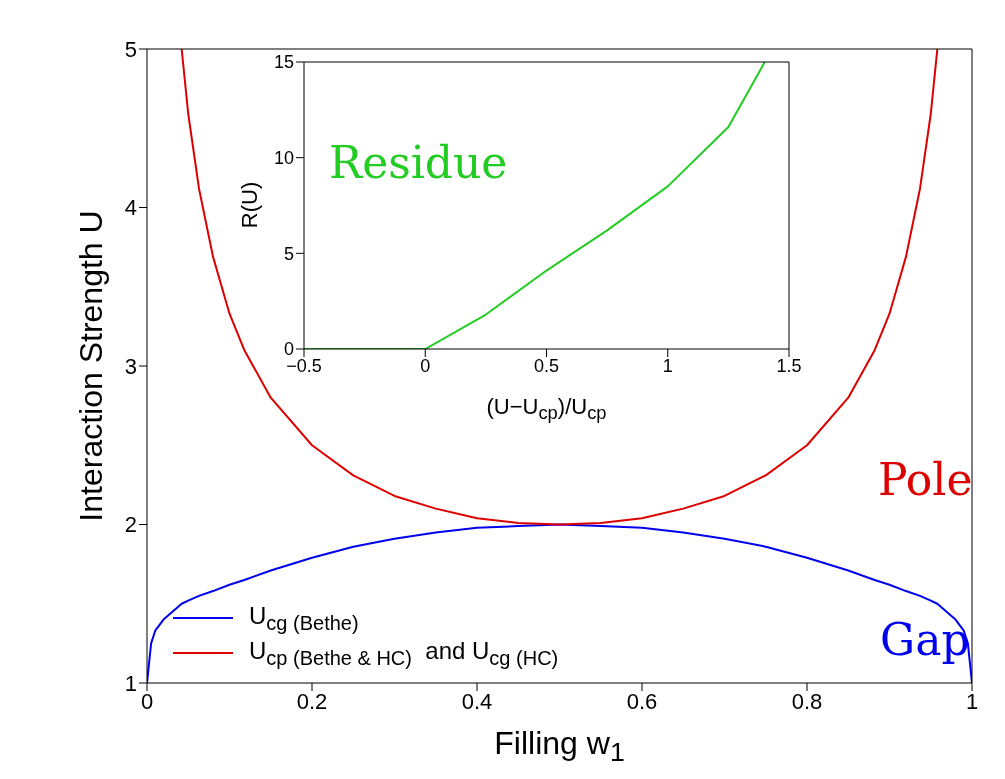 The image size is (1005, 779). What do you see at coordinates (312, 701) in the screenshot?
I see `x-tick-label: 0.2` at bounding box center [312, 701].